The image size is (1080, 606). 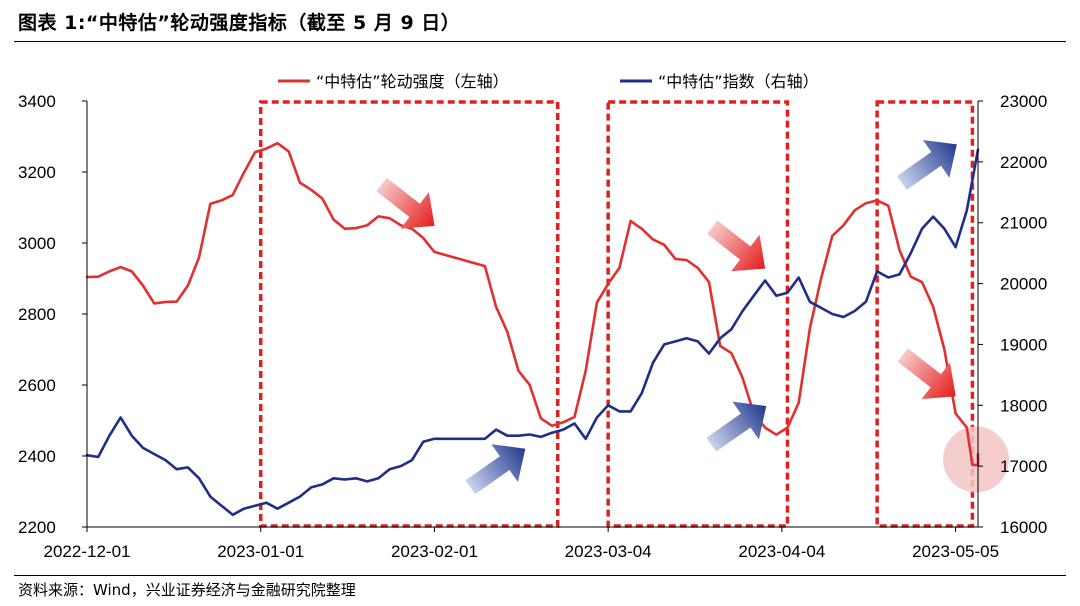 What do you see at coordinates (37, 243) in the screenshot?
I see `left-tick-label: 3000` at bounding box center [37, 243].